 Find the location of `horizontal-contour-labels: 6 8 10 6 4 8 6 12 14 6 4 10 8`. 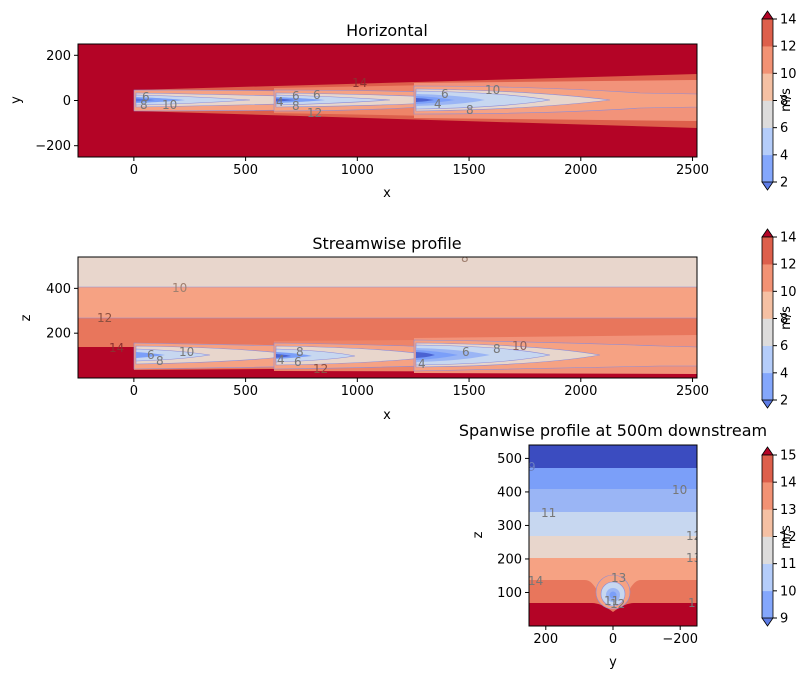

horizontal-contour-labels: 6 8 10 6 4 8 6 12 14 6 4 10 8 is located at coordinates (320, 98).